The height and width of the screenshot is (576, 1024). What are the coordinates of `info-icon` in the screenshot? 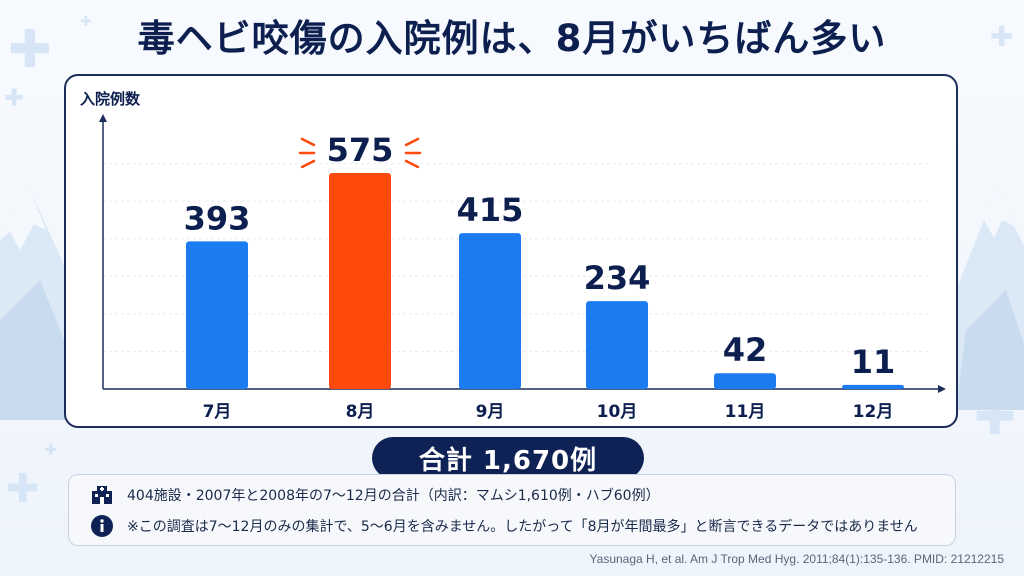 It's located at (102, 526).